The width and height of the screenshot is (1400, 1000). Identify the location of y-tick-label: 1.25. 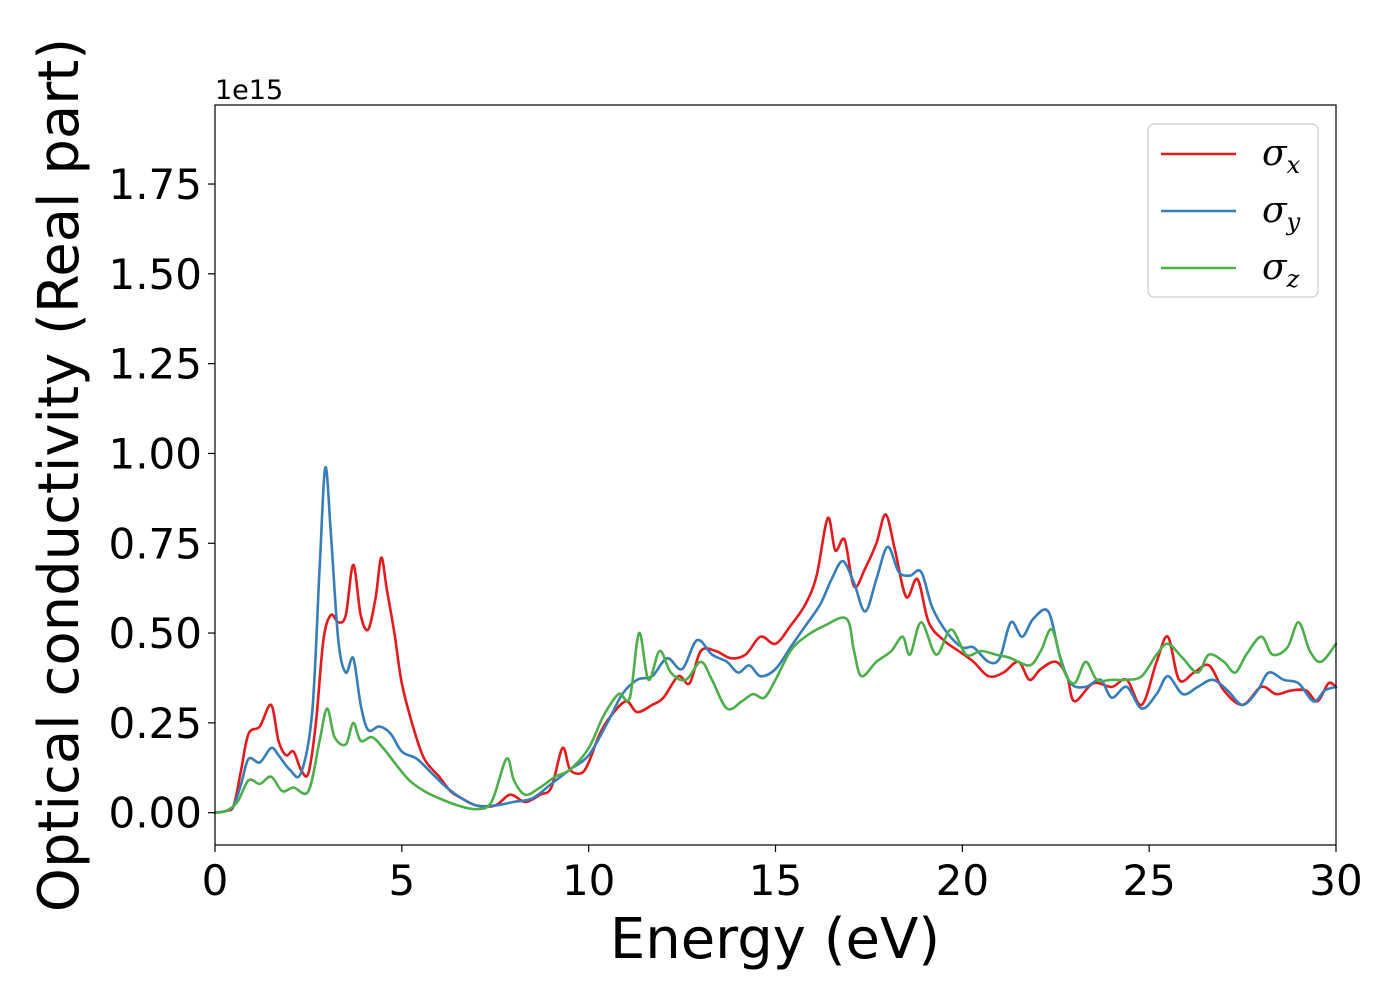
(155, 364).